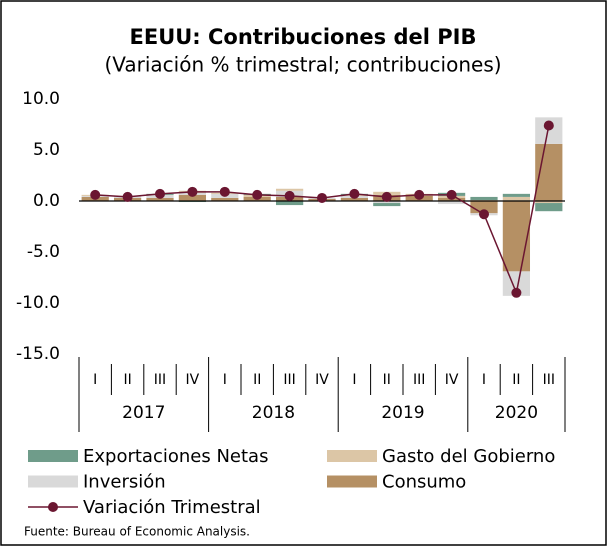  What do you see at coordinates (43, 252) in the screenshot?
I see `y-tick-label: -5.0` at bounding box center [43, 252].